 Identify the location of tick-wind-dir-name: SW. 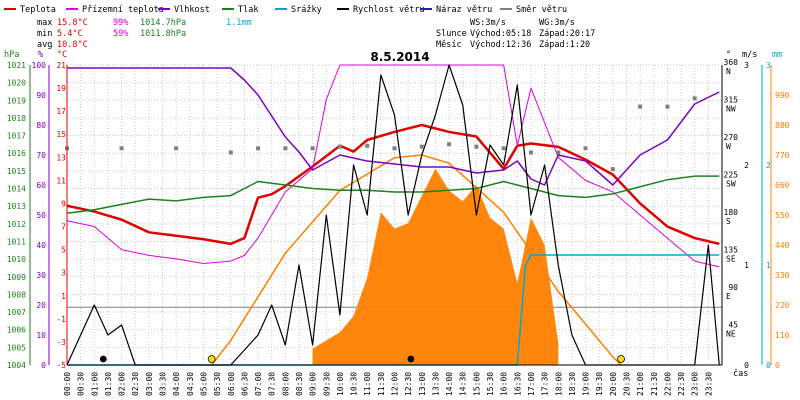
(731, 184).